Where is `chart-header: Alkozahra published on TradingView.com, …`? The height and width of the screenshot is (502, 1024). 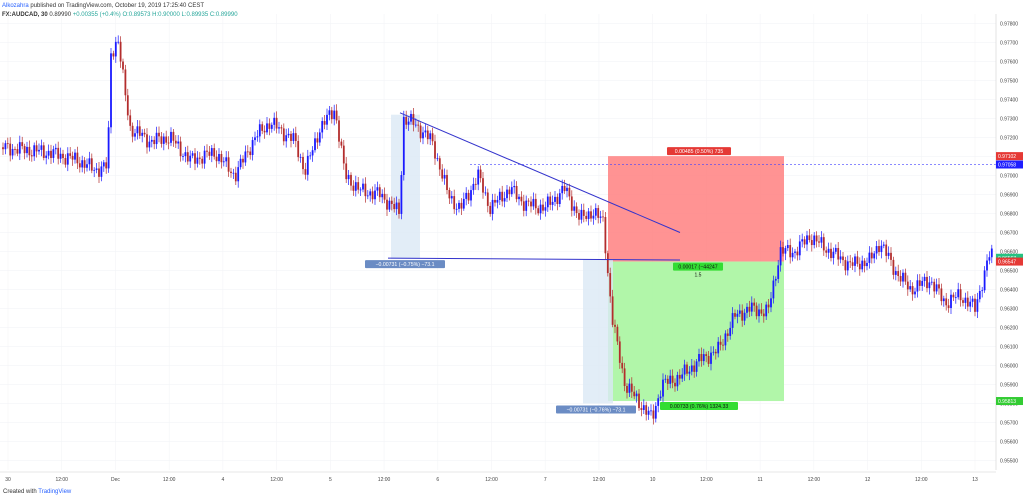
chart-header: Alkozahra published on TradingView.com, … is located at coordinates (120, 11).